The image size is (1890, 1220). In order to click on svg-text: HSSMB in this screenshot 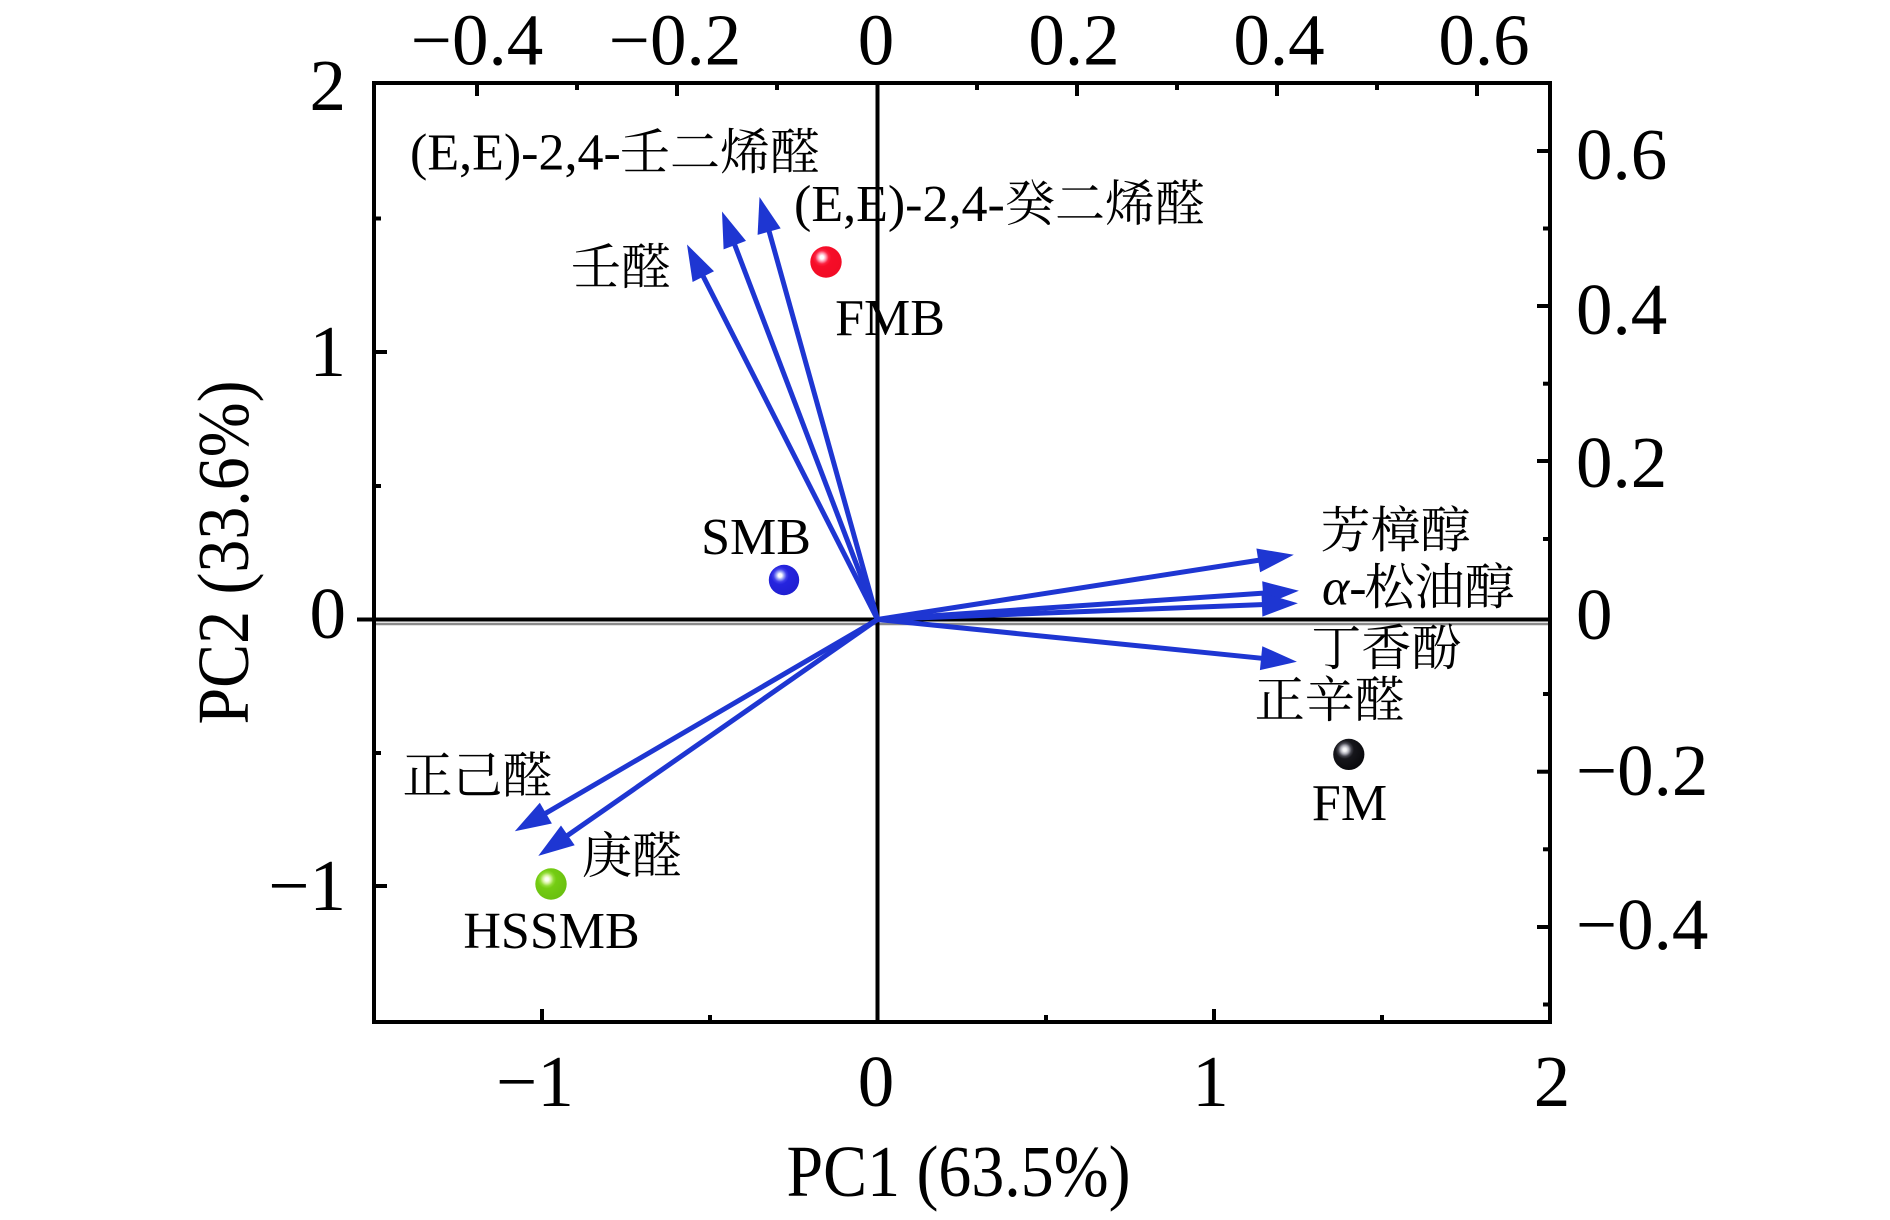, I will do `click(551, 931)`.